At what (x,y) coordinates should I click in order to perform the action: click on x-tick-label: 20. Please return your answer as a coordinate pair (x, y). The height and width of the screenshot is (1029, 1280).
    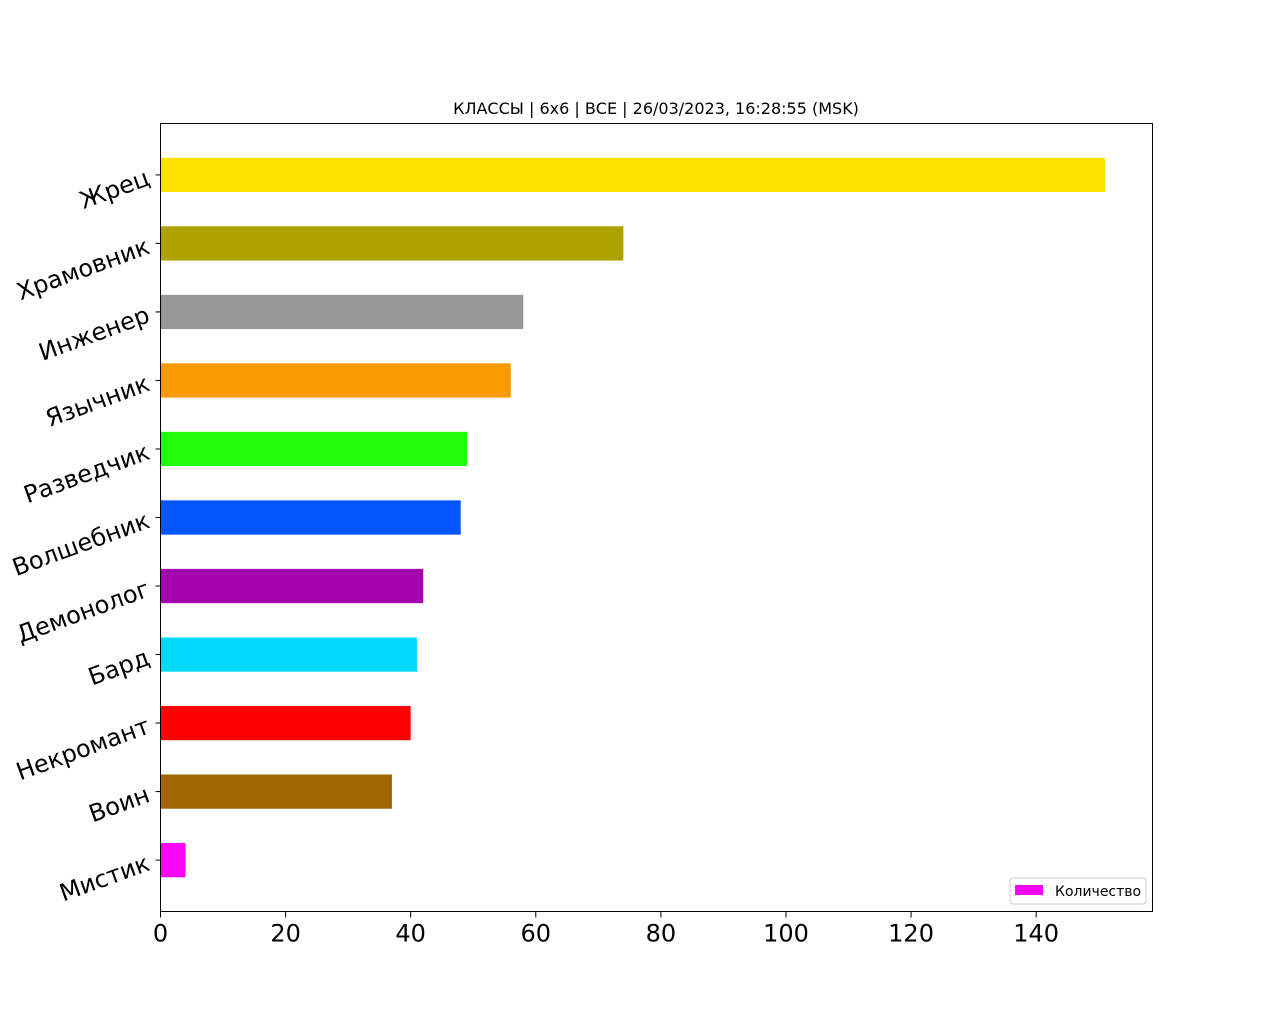
    Looking at the image, I should click on (285, 934).